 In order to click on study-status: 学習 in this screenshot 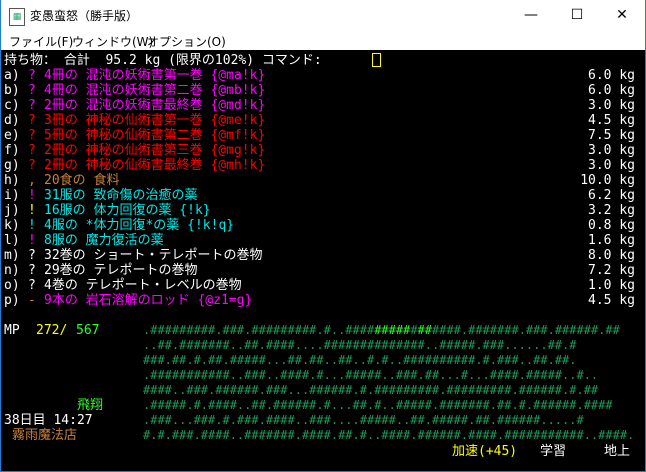, I will do `click(553, 451)`.